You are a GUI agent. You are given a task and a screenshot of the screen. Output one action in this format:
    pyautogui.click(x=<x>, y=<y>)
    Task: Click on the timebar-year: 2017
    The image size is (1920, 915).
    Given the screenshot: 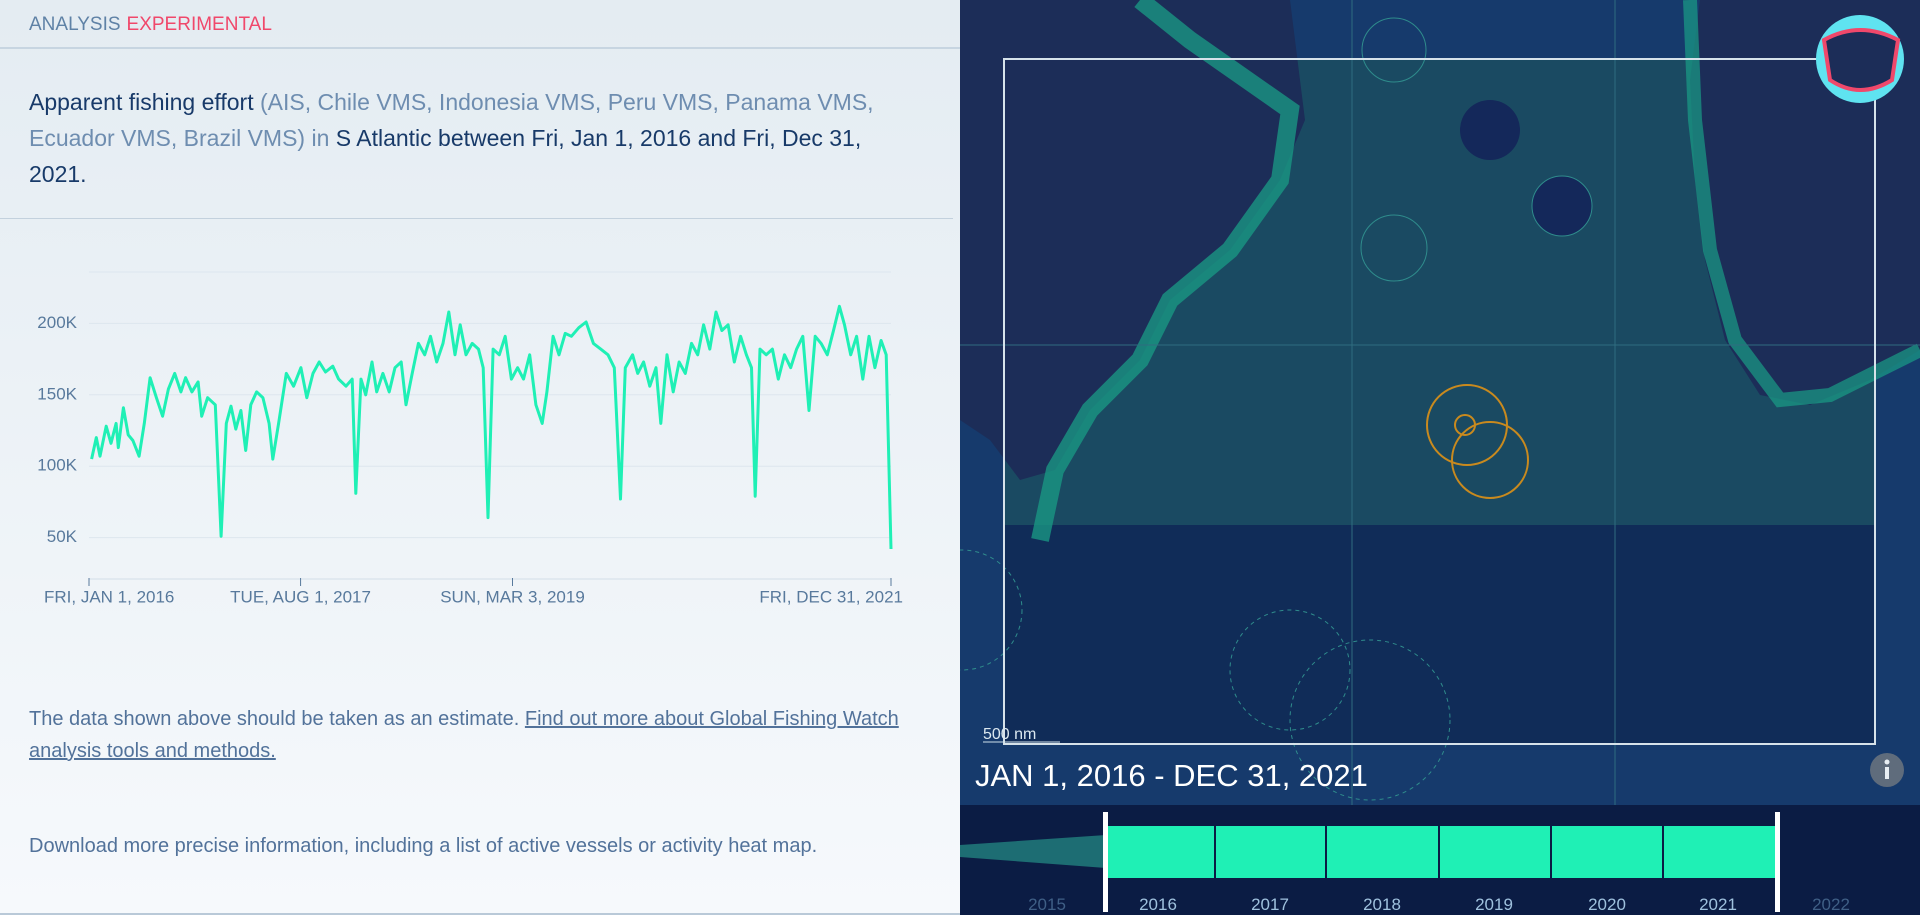 What is the action you would take?
    pyautogui.click(x=1270, y=904)
    